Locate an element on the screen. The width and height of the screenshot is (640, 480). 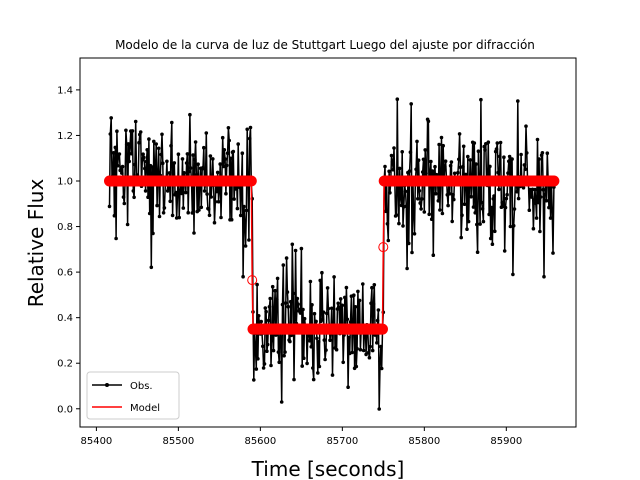
model-transition-point is located at coordinates (383, 247).